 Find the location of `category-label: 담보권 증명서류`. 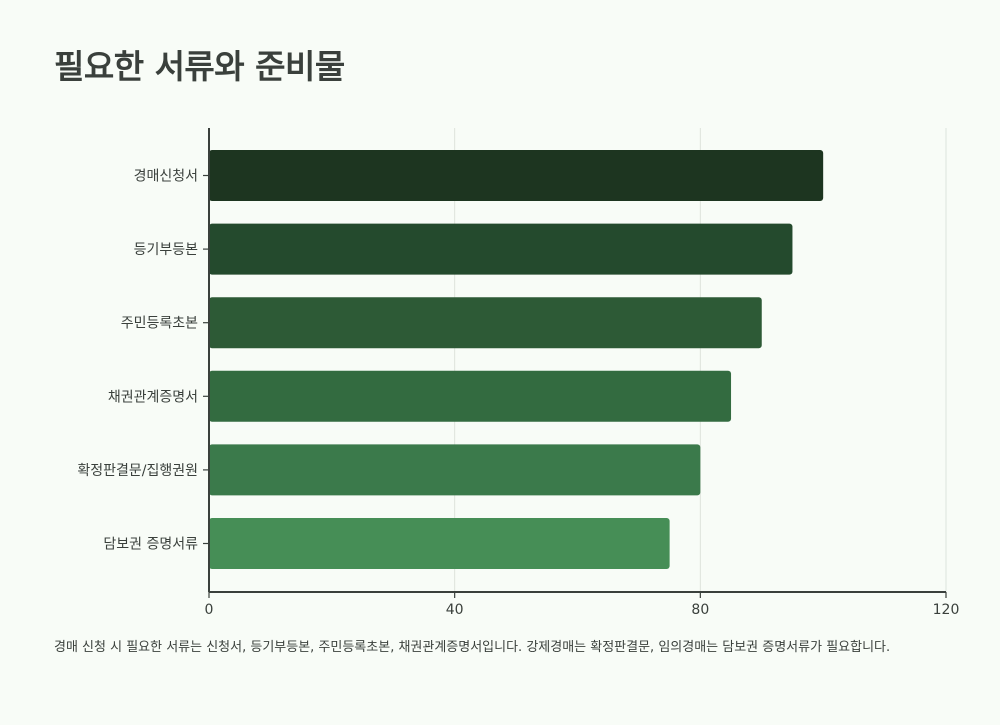

category-label: 담보권 증명서류 is located at coordinates (150, 545).